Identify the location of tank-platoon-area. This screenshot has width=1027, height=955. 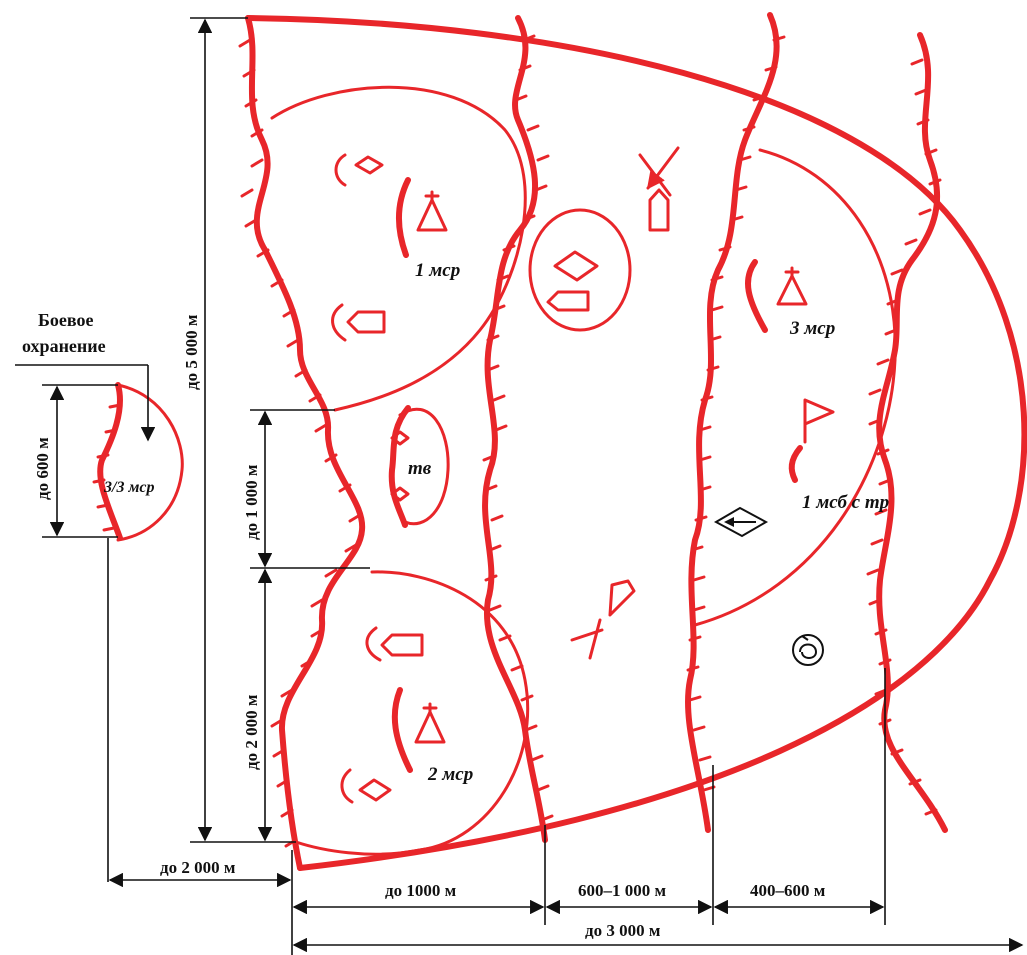
(424, 466).